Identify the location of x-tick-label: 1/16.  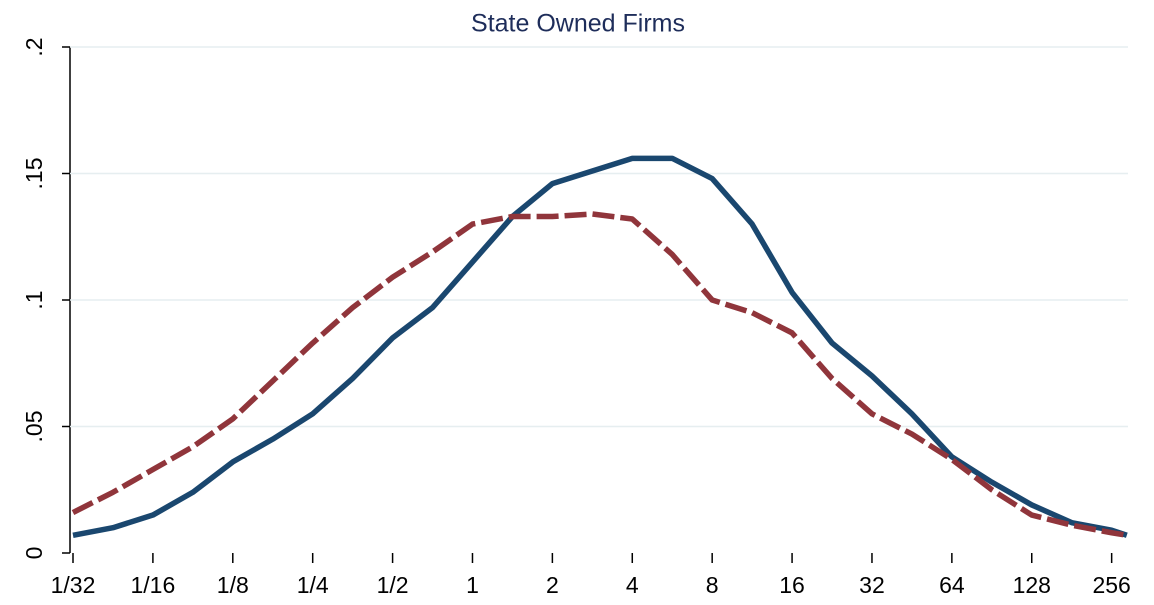
(153, 585).